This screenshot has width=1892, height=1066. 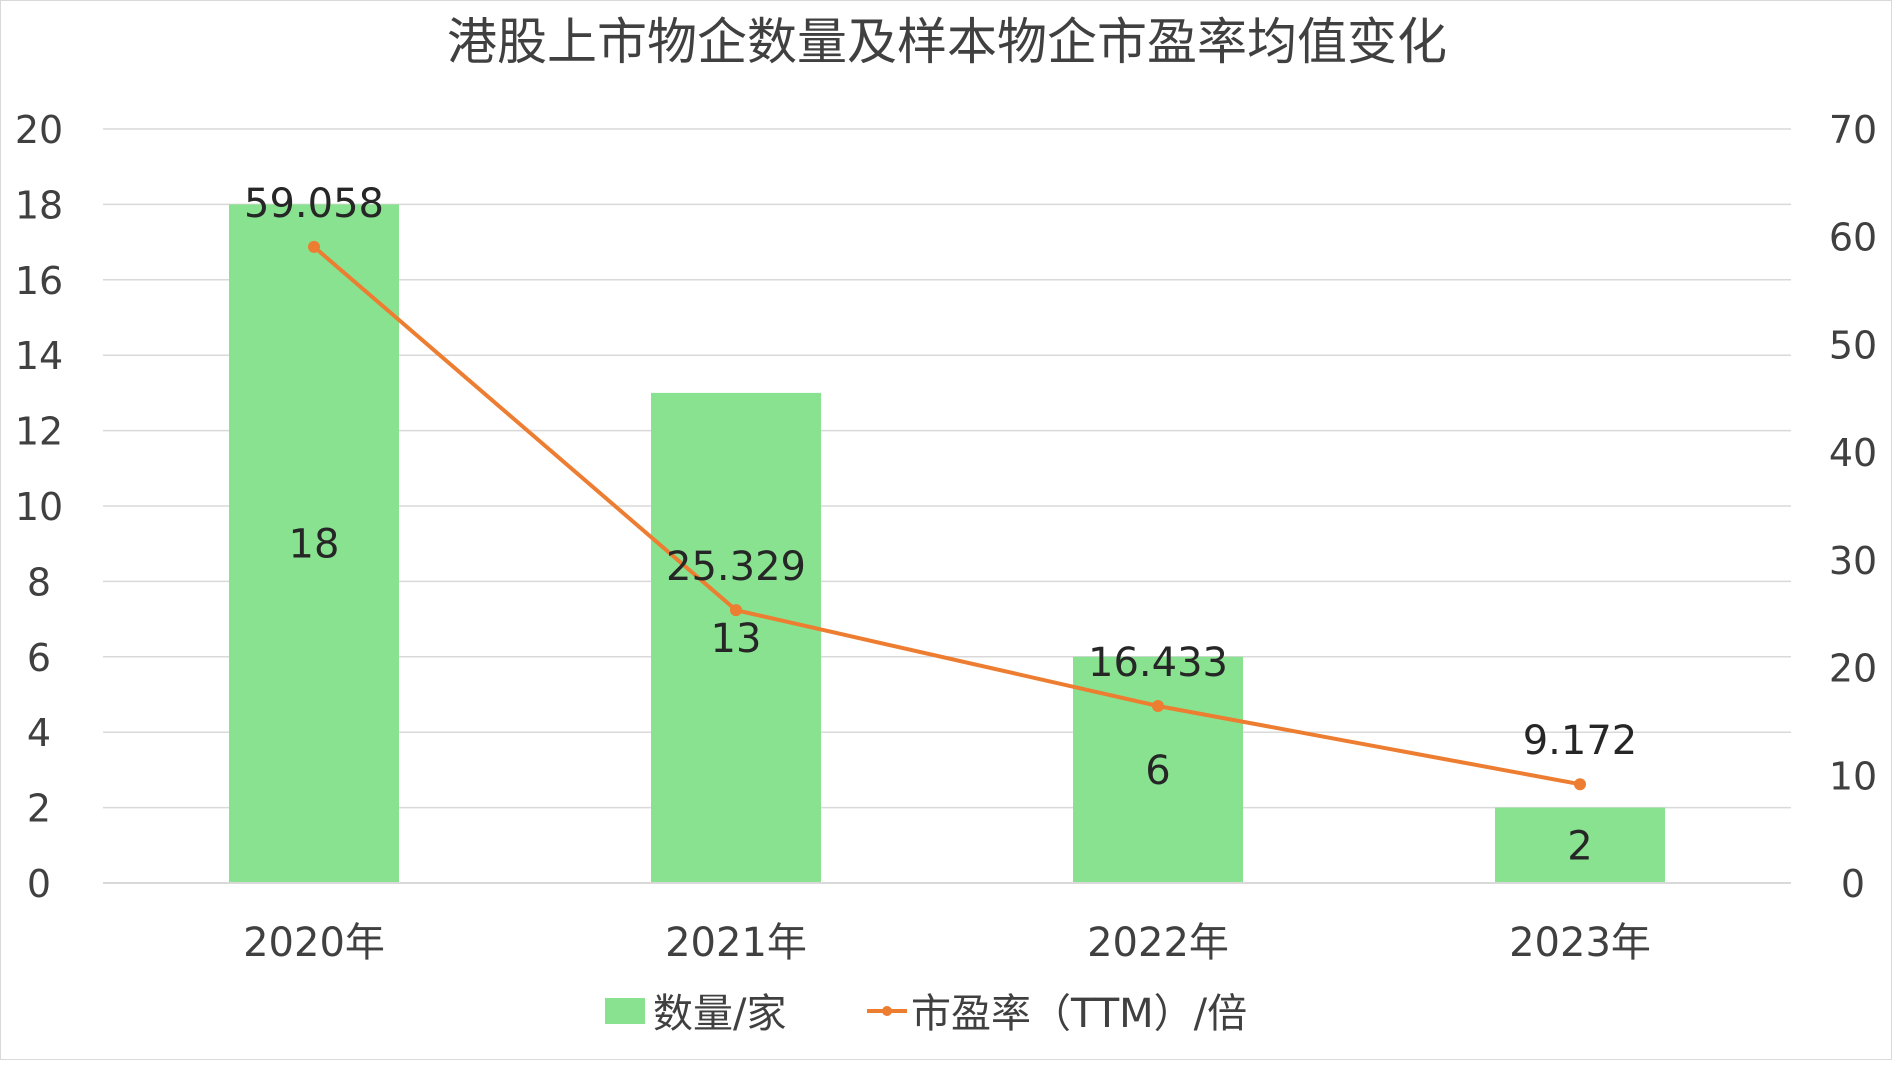 What do you see at coordinates (947, 943) in the screenshot?
I see `x-axis-labels: 2020年 2021年 2022年 2023年` at bounding box center [947, 943].